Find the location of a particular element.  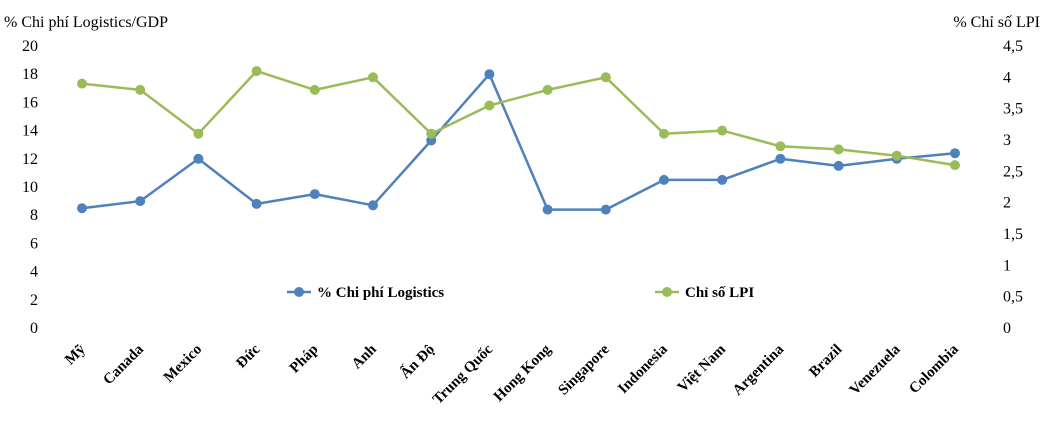

left-tick-label: 12 is located at coordinates (30, 159).